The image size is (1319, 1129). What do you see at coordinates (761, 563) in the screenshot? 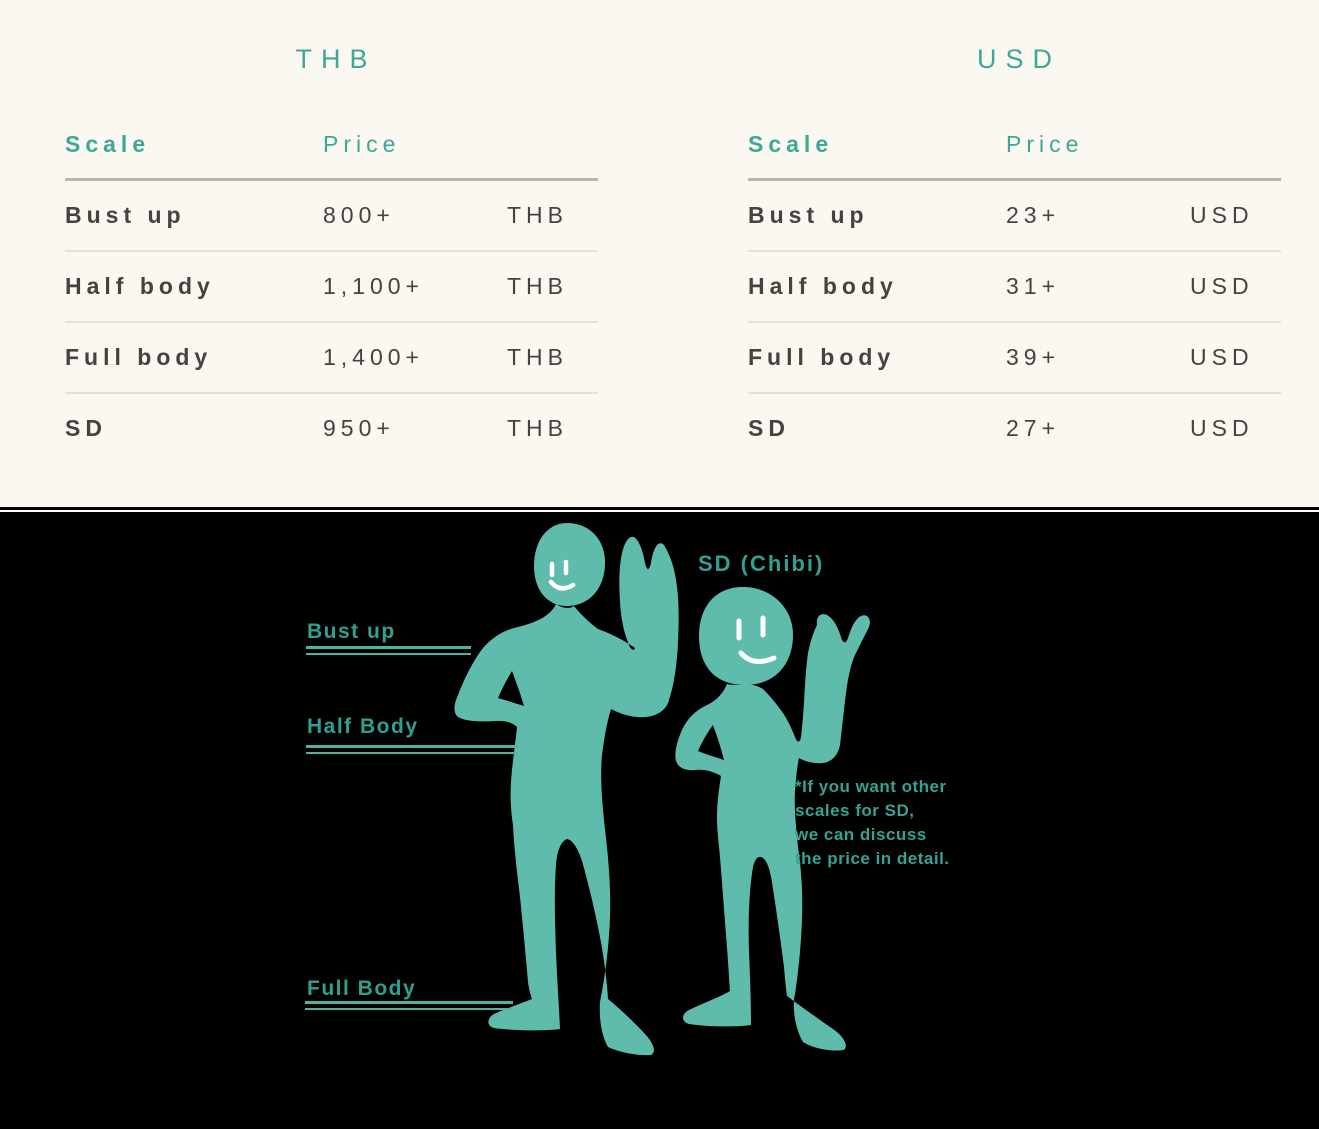
I see `sd-chibi-label: SD (Chibi)` at bounding box center [761, 563].